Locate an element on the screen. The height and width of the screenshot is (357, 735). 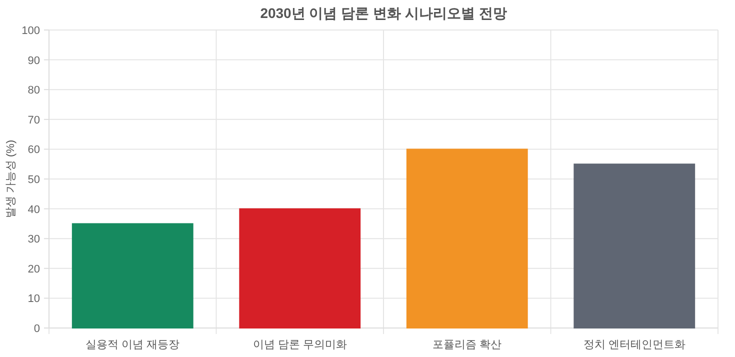
y-tick-label: 20 is located at coordinates (34, 269).